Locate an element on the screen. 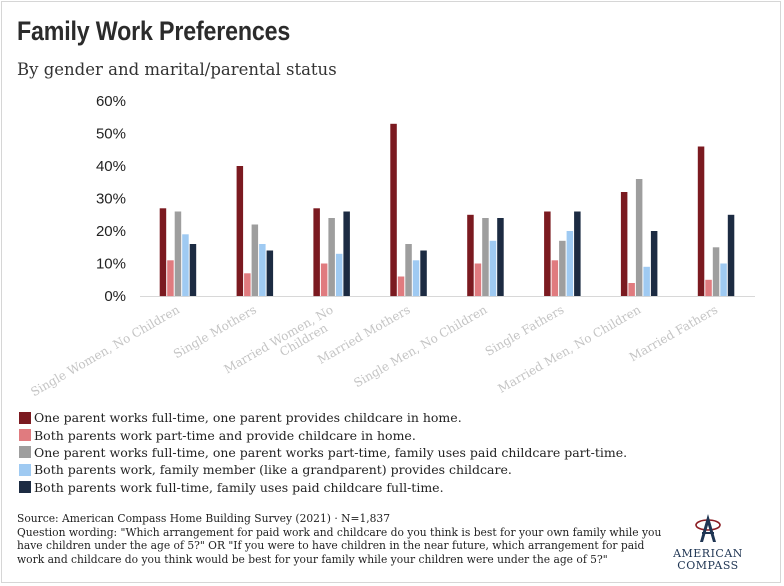 The image size is (784, 586). compass-icon is located at coordinates (708, 528).